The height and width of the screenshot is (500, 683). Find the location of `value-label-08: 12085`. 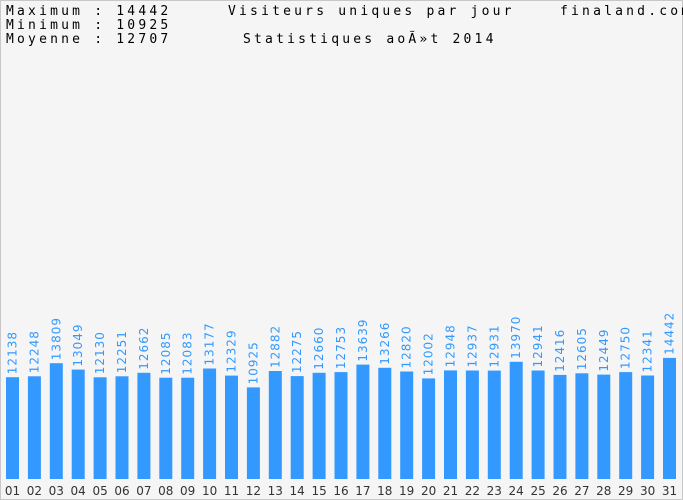

value-label-08: 12085 is located at coordinates (166, 353).